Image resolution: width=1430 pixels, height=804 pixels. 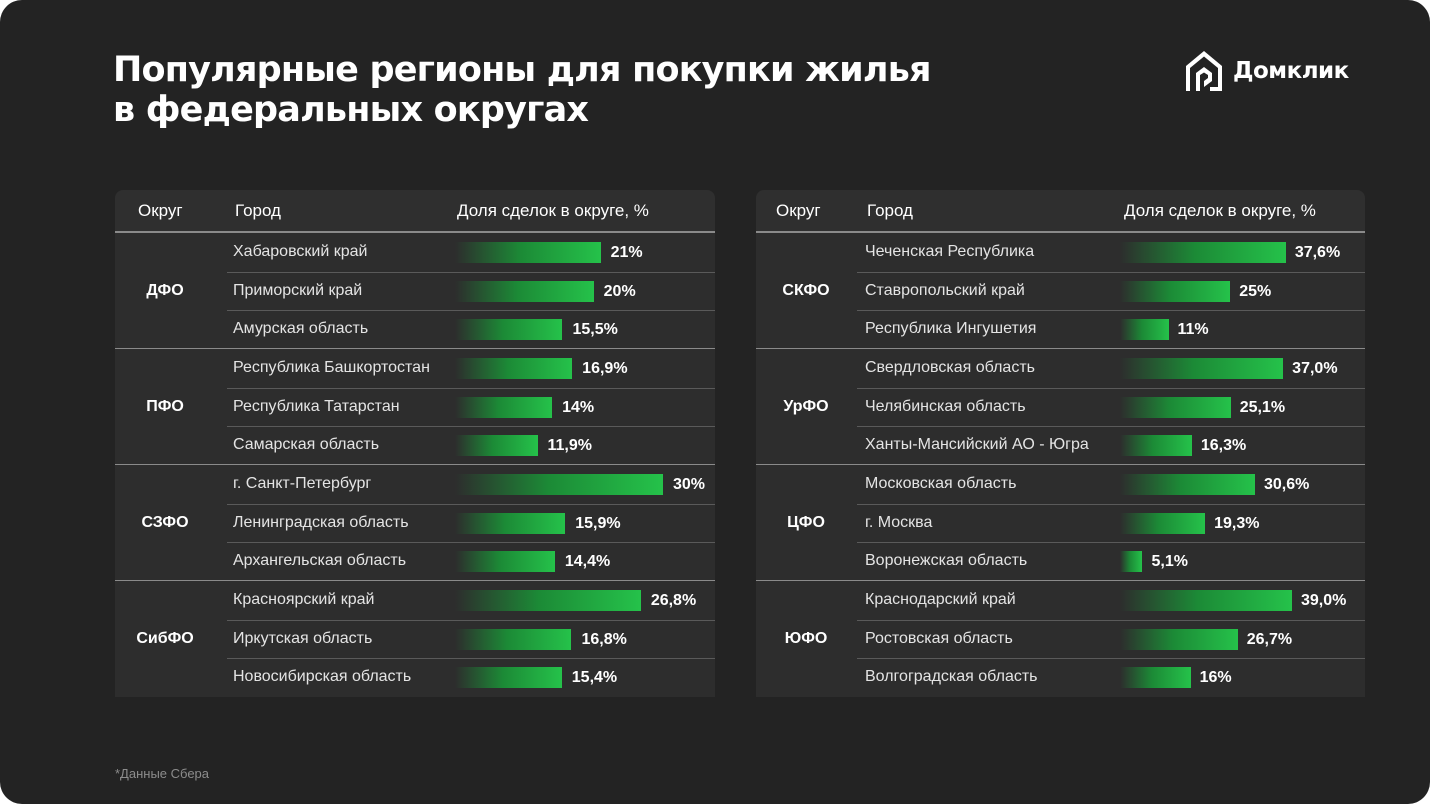 I want to click on table-row: Республика Башкортостан 16,9%, so click(x=415, y=368).